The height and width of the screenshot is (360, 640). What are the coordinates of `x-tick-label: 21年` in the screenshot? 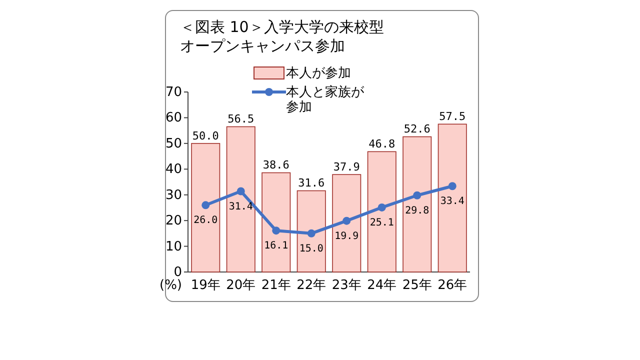 It's located at (276, 285).